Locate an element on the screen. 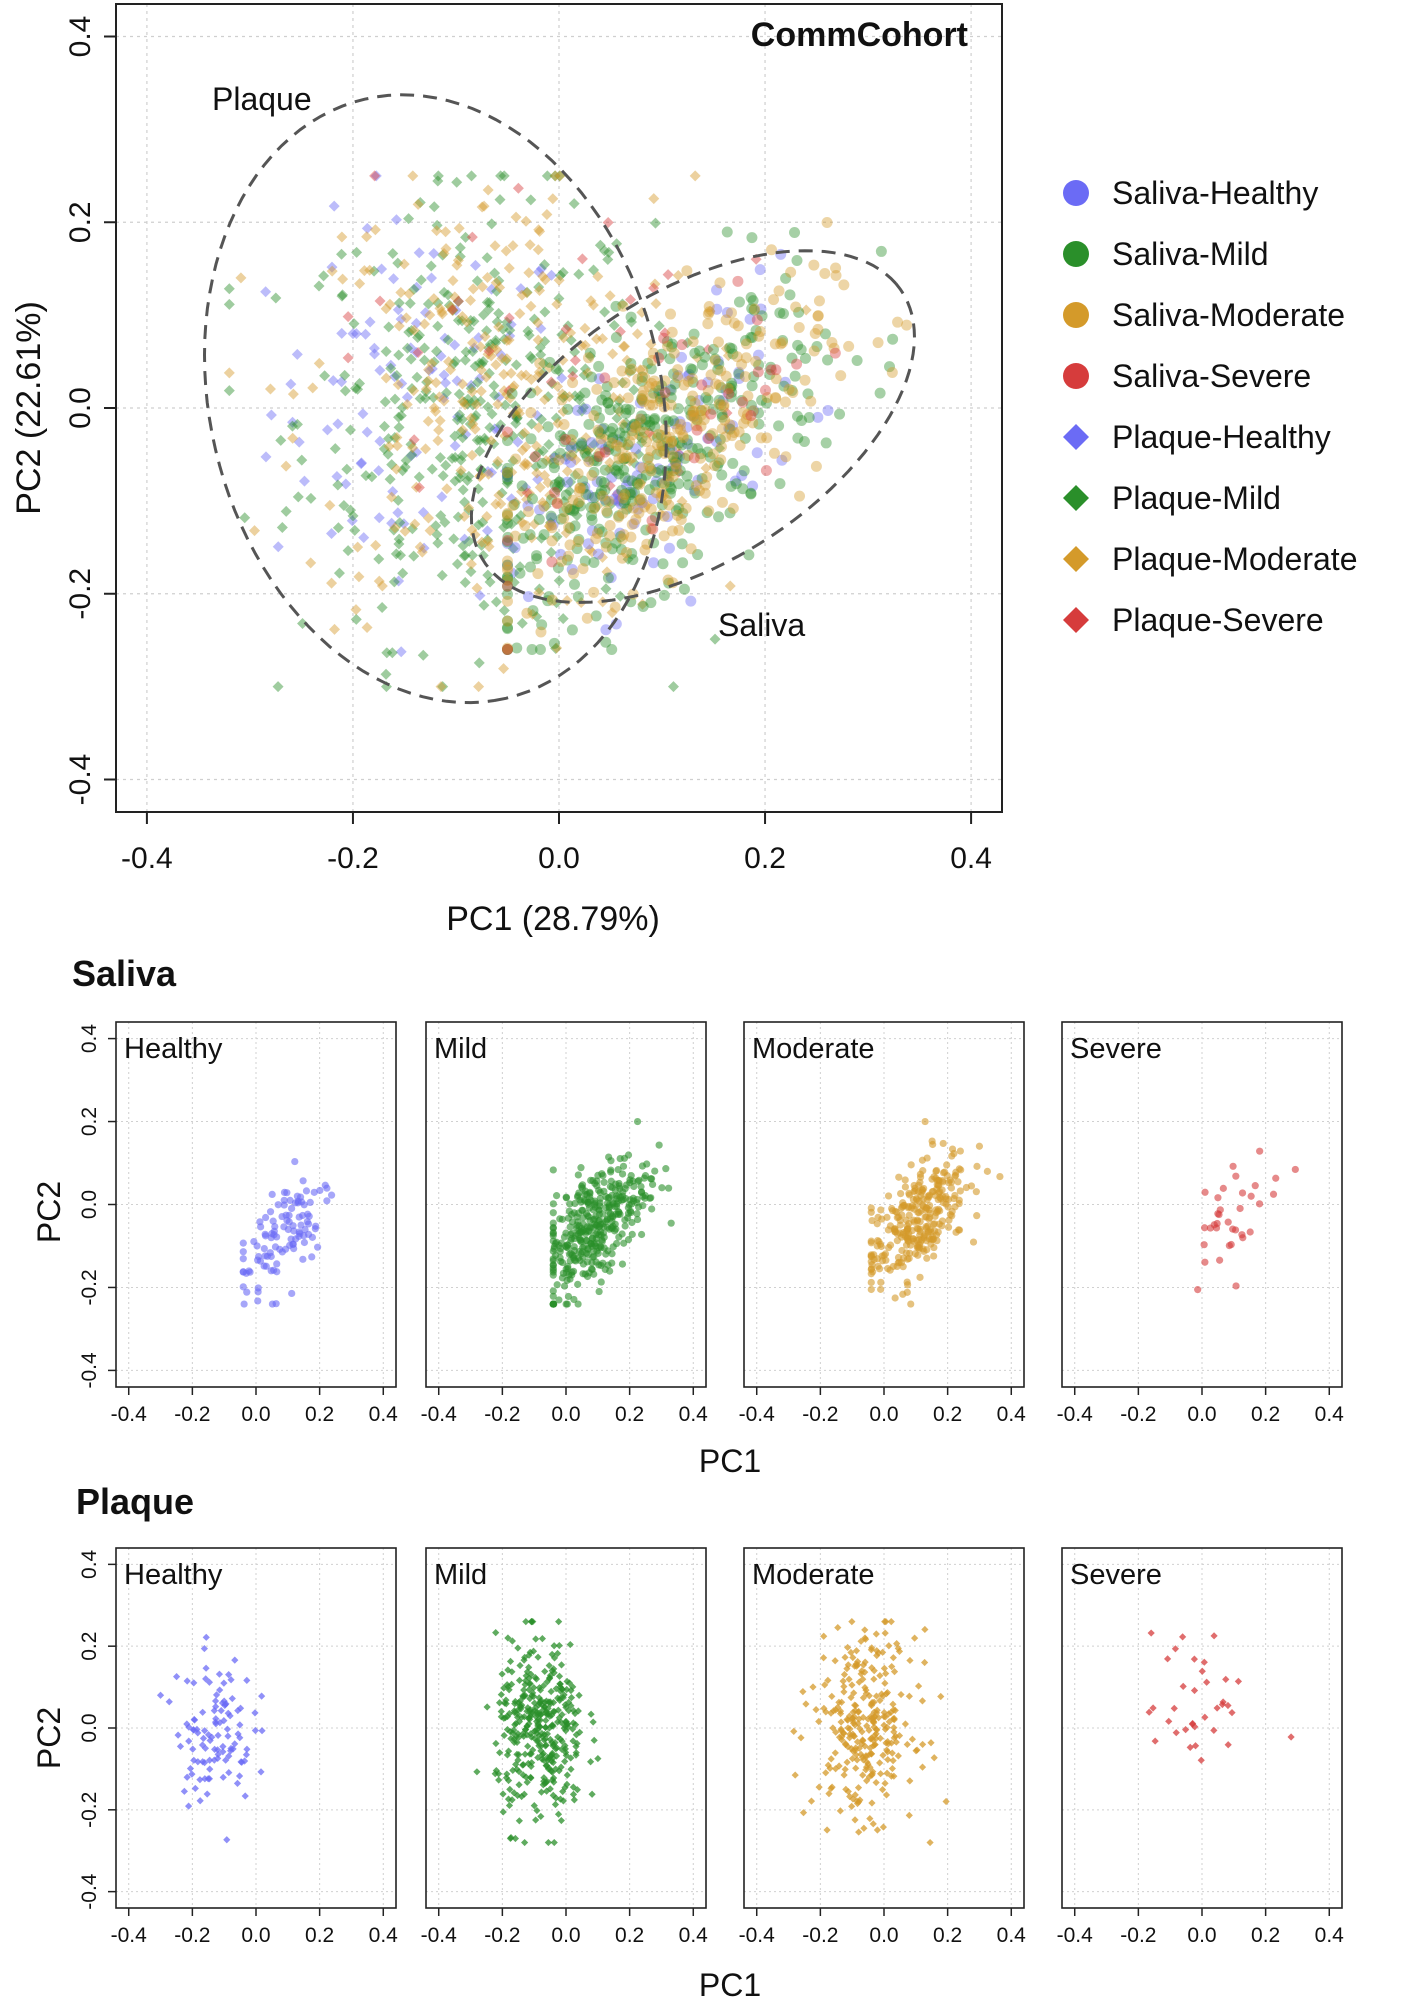 The height and width of the screenshot is (2000, 1404). point-saliva-severe is located at coordinates (507, 649).